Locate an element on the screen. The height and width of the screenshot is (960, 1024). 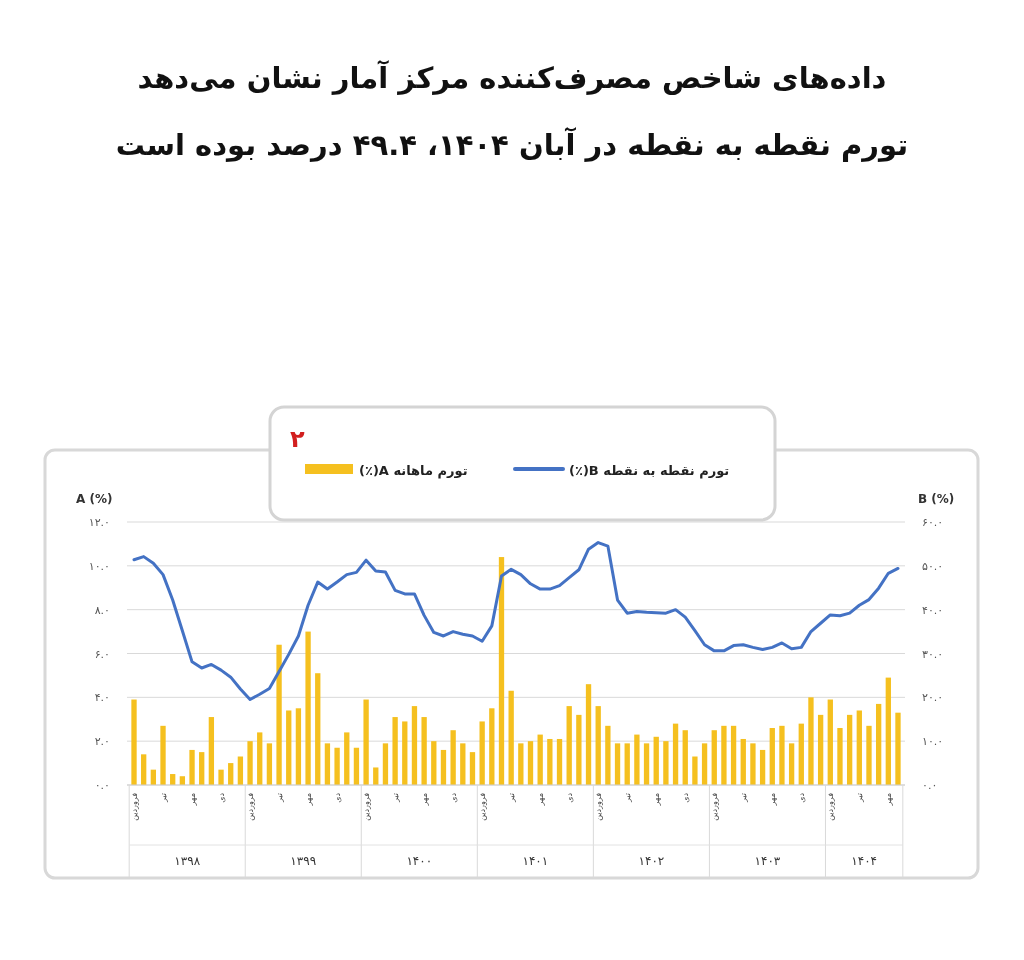
y-tick-label: ۴.۰ is located at coordinates (102, 698).